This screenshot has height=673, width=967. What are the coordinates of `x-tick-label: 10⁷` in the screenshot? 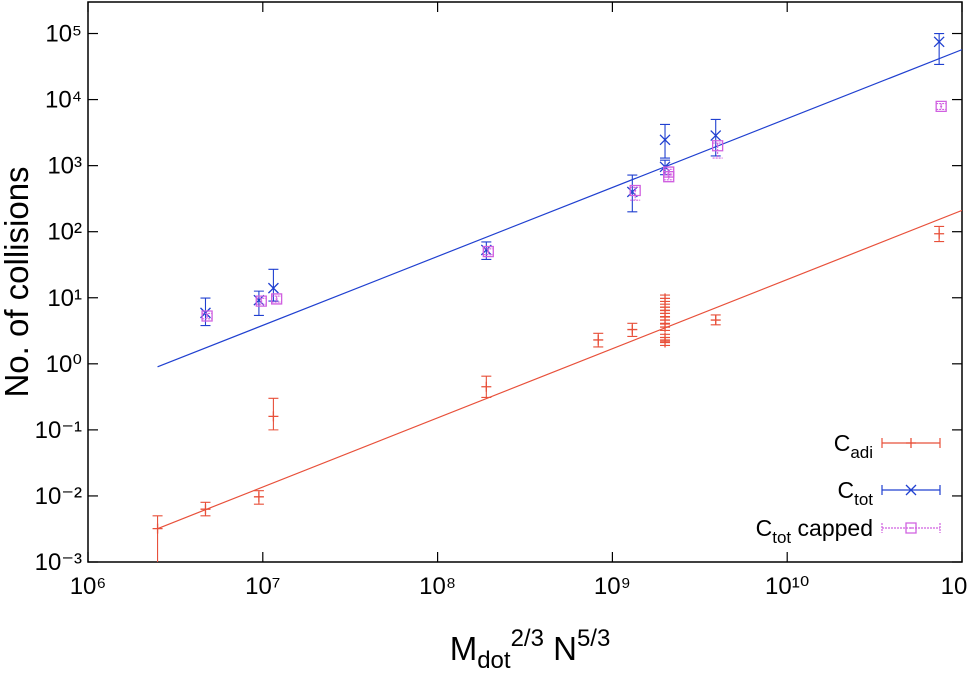 It's located at (262, 586).